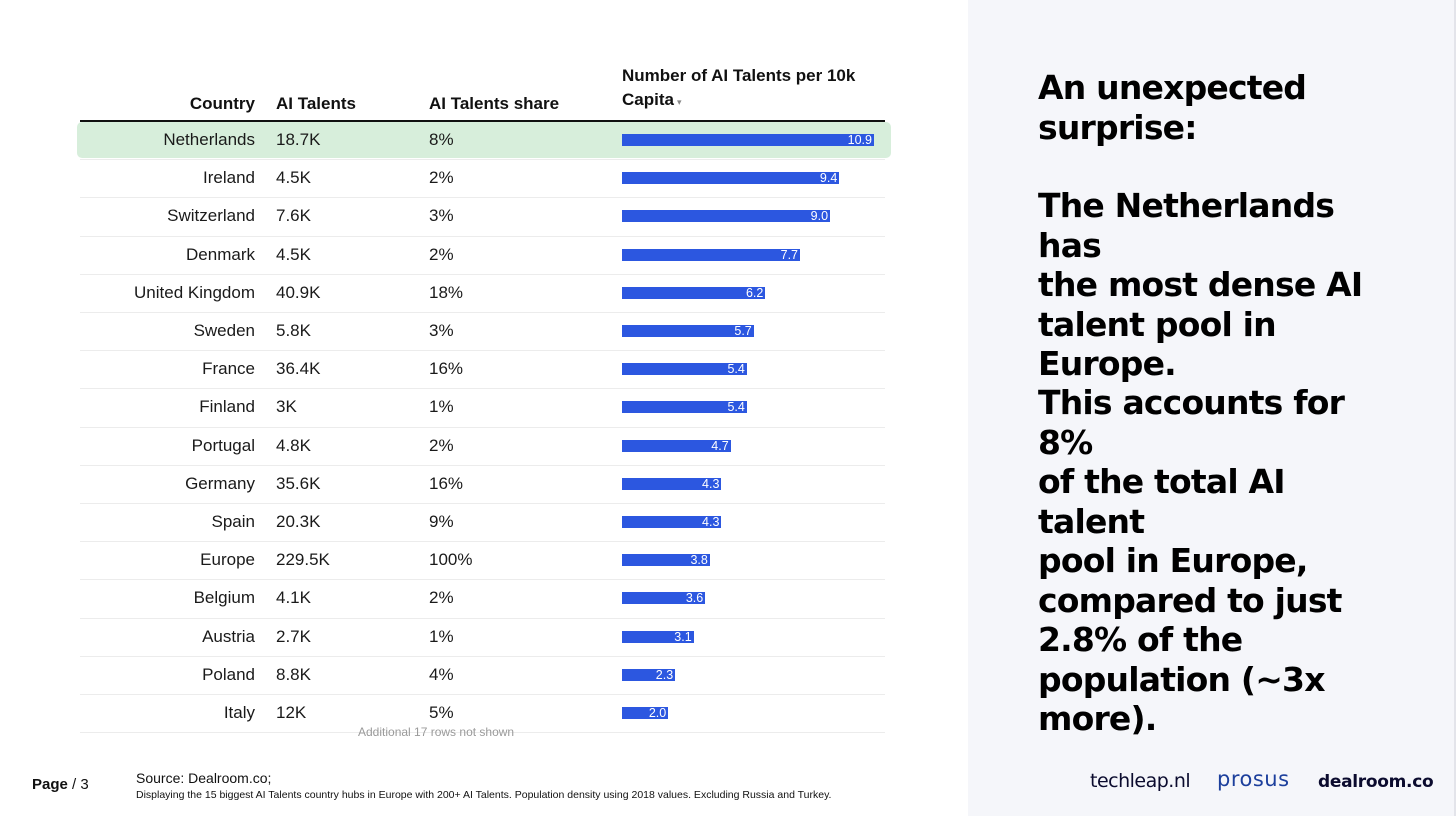 This screenshot has height=816, width=1456. What do you see at coordinates (688, 331) in the screenshot?
I see `density-bar: 5.7` at bounding box center [688, 331].